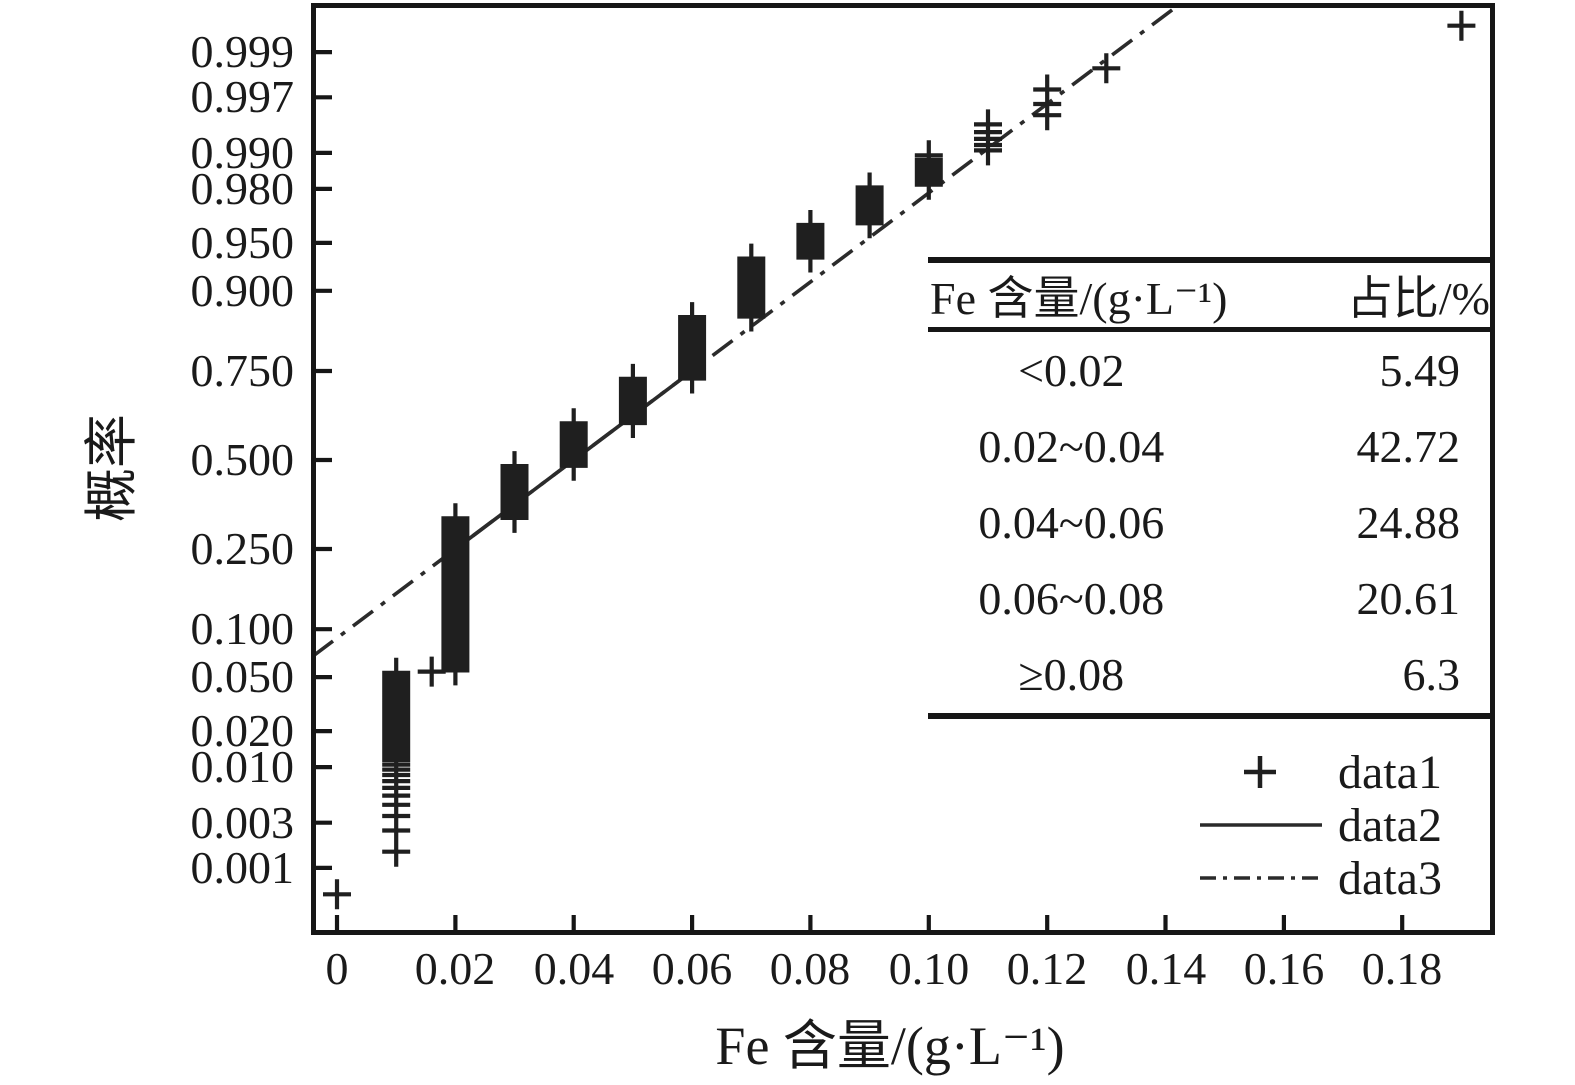 This screenshot has height=1085, width=1575. What do you see at coordinates (1209, 446) in the screenshot?
I see `table-row: 0.02~0.04 42.72` at bounding box center [1209, 446].